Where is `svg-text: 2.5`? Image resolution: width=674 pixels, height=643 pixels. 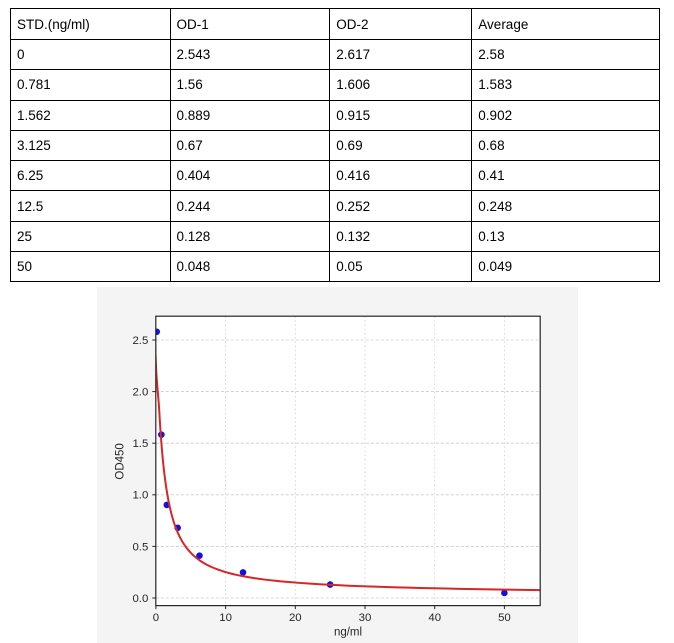 svg-text: 2.5 is located at coordinates (140, 341).